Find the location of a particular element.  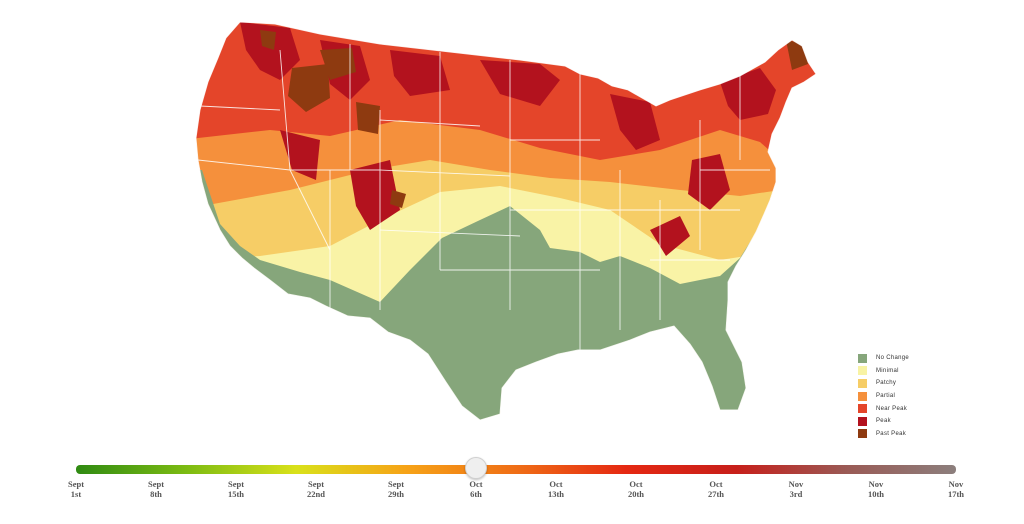

legend-item: Near Peak is located at coordinates (913, 408).